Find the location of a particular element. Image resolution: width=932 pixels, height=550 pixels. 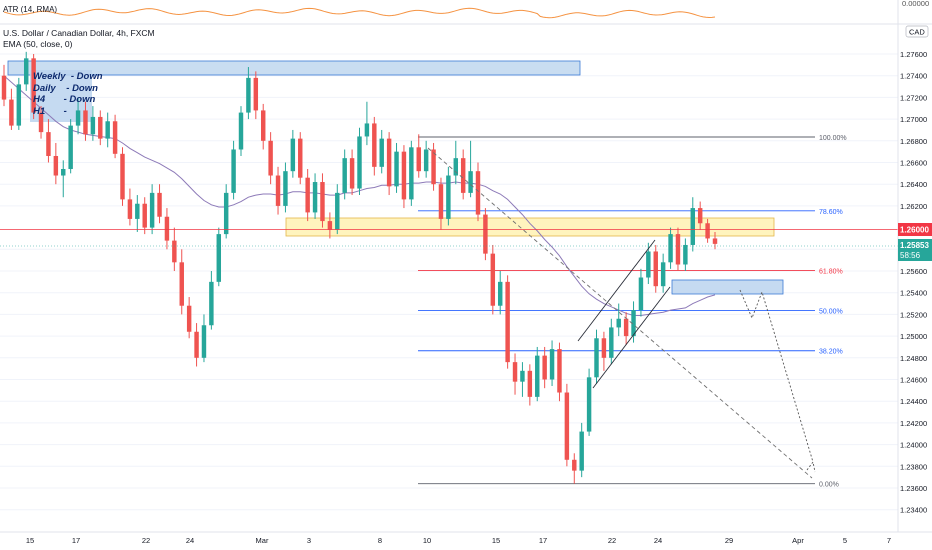

y-tick-label: 1.25600 is located at coordinates (913, 271).